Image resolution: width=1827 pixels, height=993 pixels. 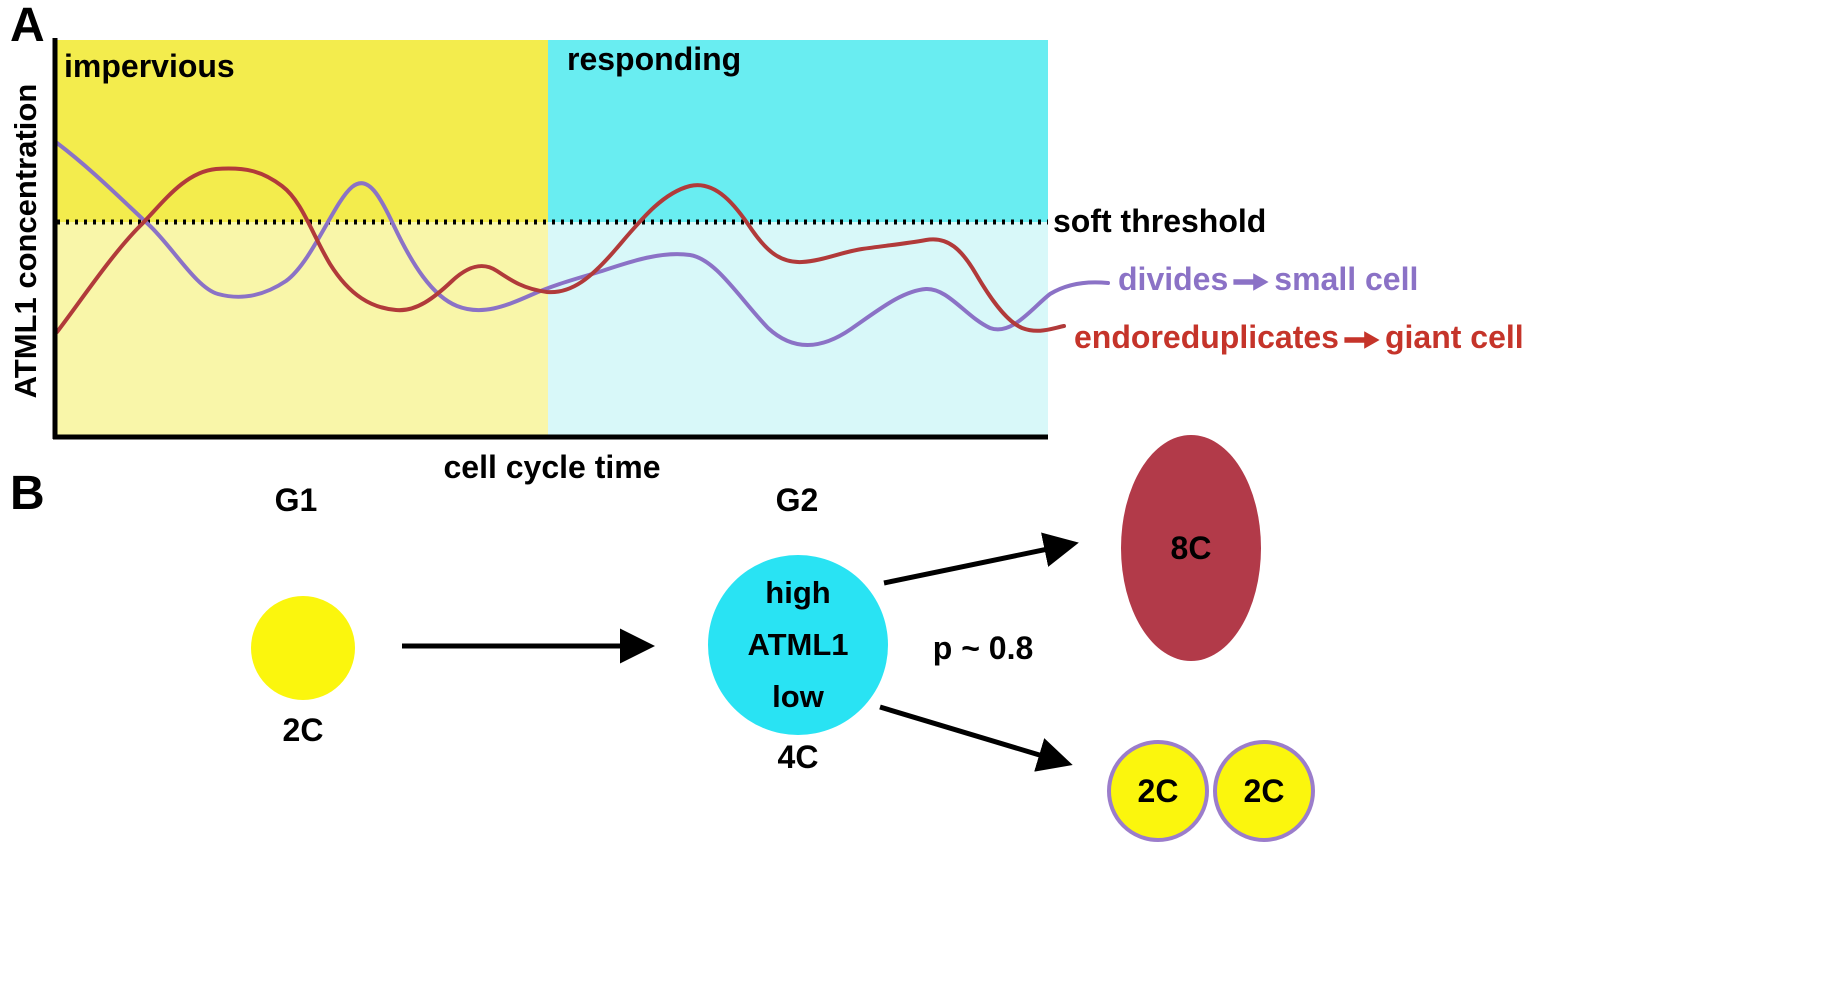 I want to click on panel-a-label: A, so click(x=27, y=26).